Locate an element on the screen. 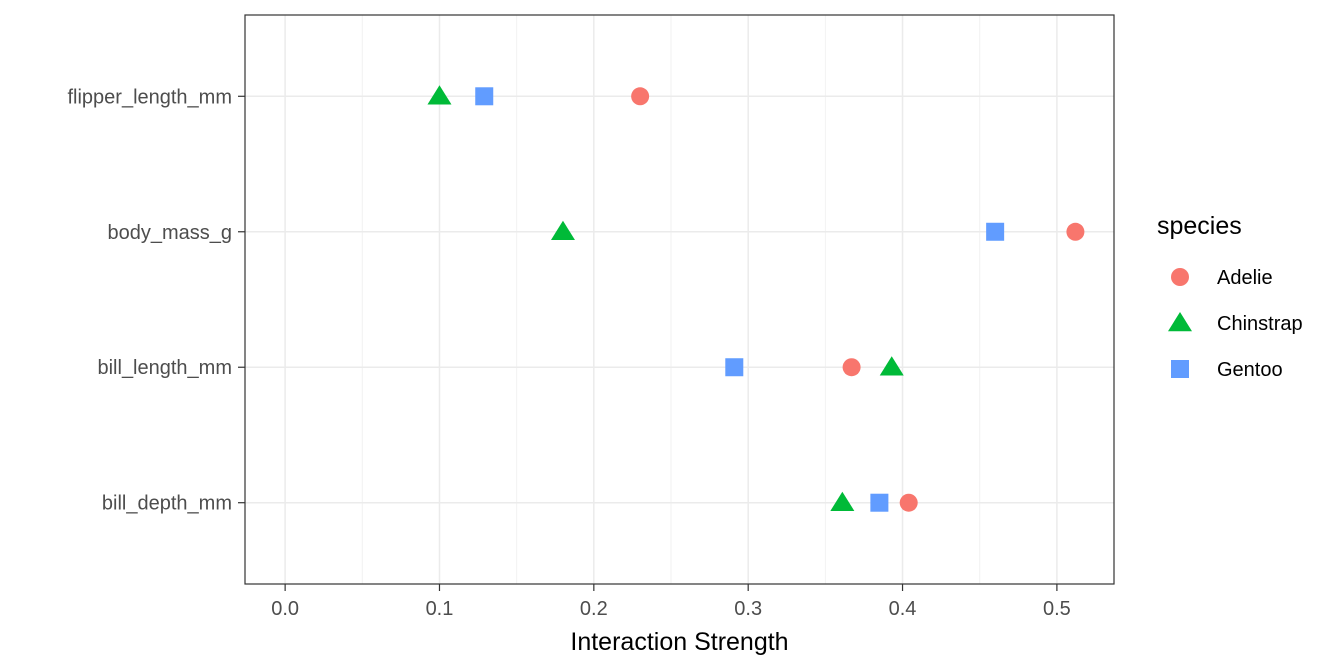 This screenshot has width=1344, height=672. legend: species Adelie Chinstrap Gentoo is located at coordinates (1230, 296).